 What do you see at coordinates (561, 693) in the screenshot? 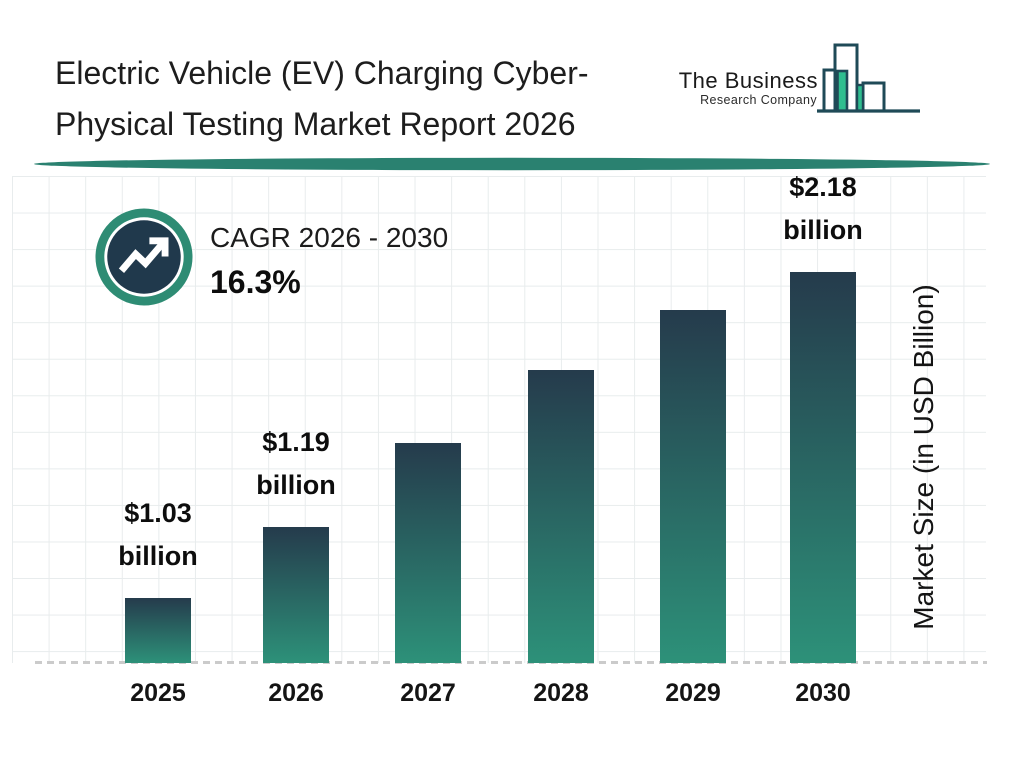
I see `x-axis-tick-2028: 2028` at bounding box center [561, 693].